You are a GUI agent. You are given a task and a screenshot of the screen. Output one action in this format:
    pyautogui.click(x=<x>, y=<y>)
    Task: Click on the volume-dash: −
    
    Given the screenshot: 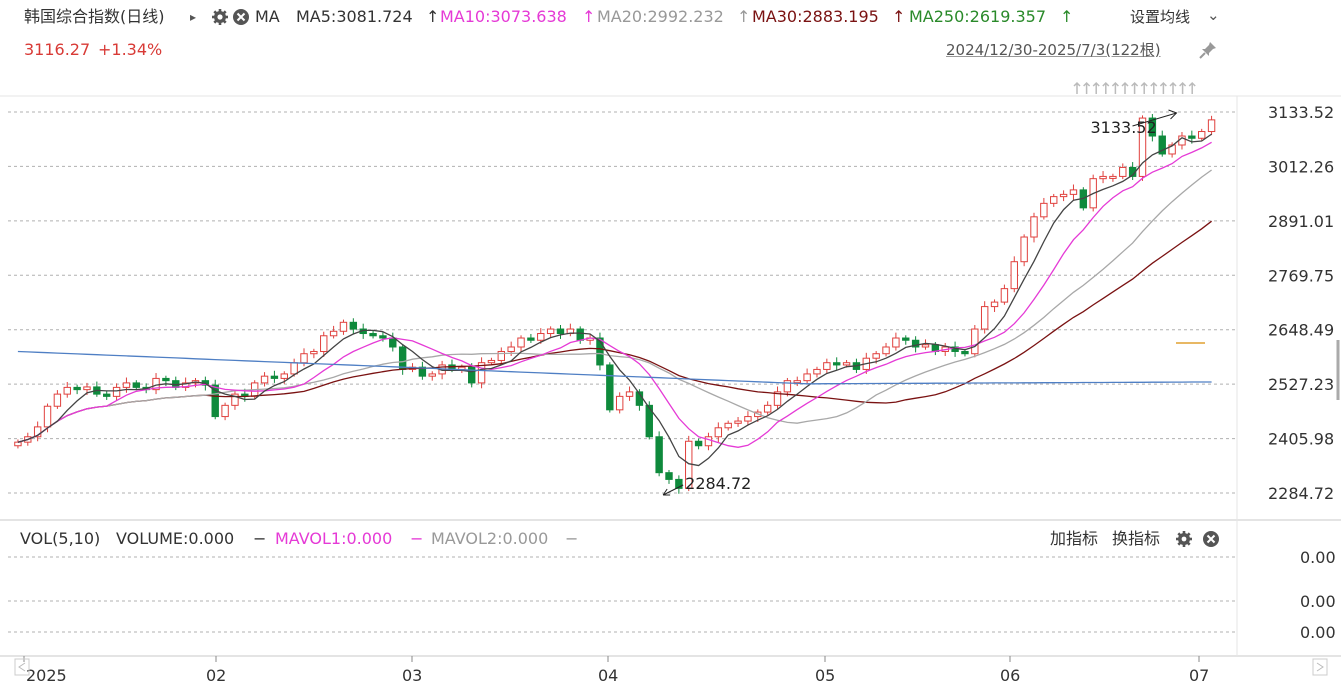 What is the action you would take?
    pyautogui.click(x=260, y=538)
    